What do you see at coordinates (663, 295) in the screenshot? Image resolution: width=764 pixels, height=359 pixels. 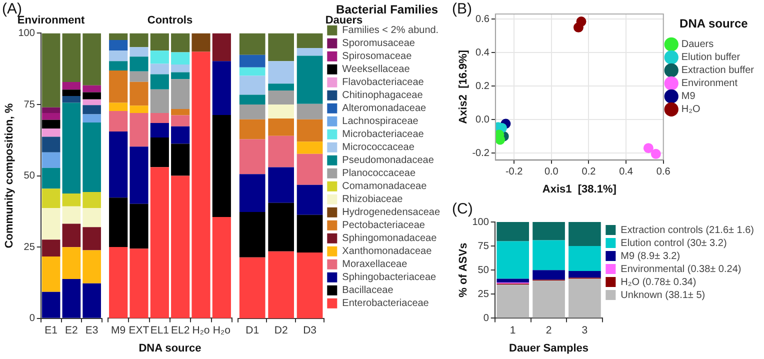 I see `legend-label: Unknown (38.1± 5)` at bounding box center [663, 295].